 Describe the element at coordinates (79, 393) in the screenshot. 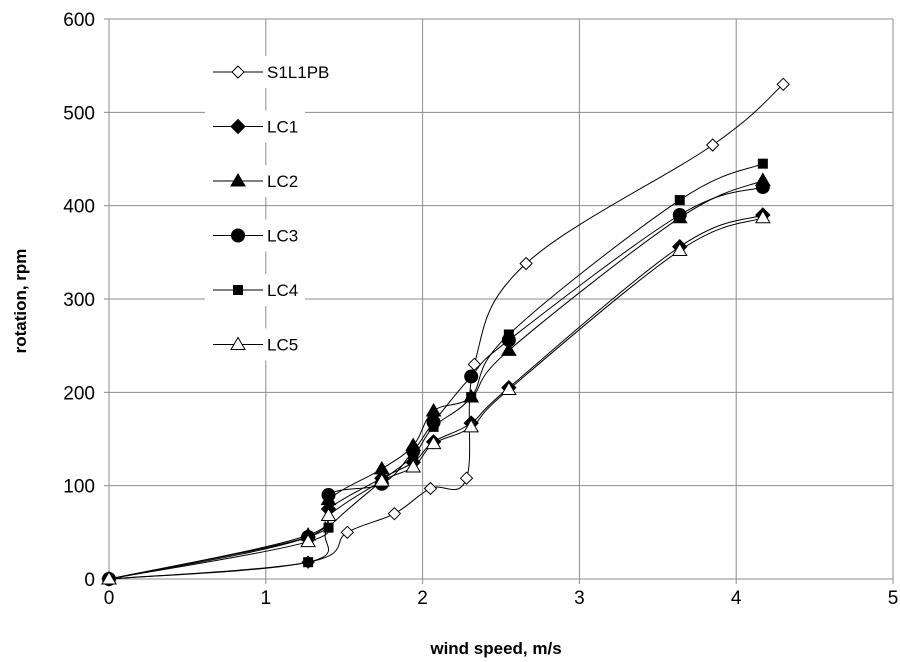

I see `y-tick-label: 200` at that location.